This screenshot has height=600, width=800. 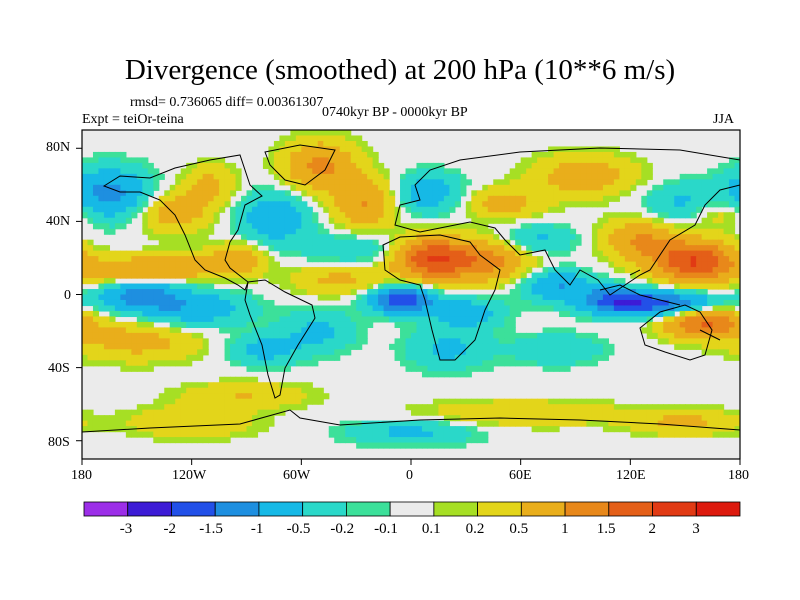 What do you see at coordinates (631, 475) in the screenshot?
I see `x-tick-label: 120E` at bounding box center [631, 475].